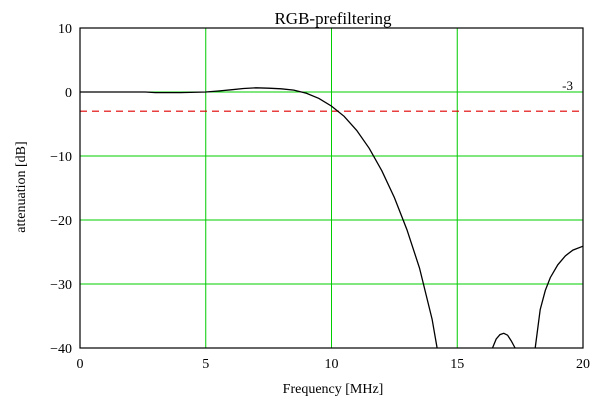 Image resolution: width=607 pixels, height=400 pixels. What do you see at coordinates (68, 93) in the screenshot?
I see `y-tick-label: 0` at bounding box center [68, 93].